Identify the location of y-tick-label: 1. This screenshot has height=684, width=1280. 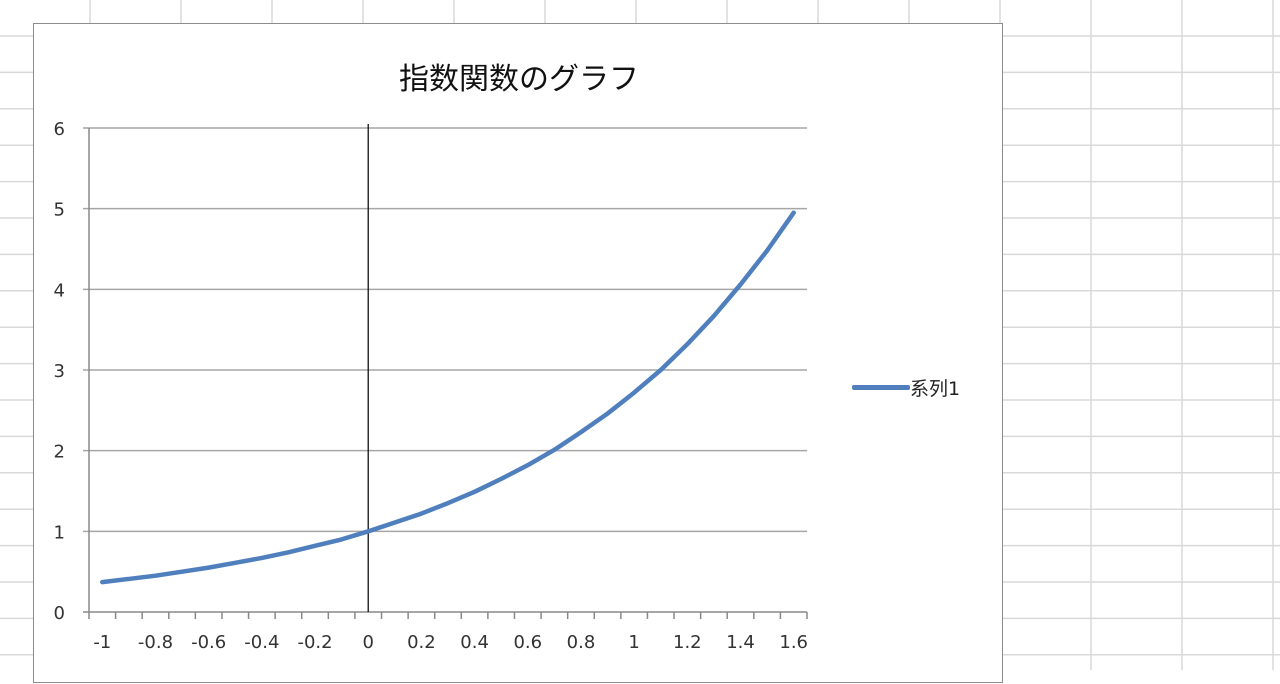
(59, 532).